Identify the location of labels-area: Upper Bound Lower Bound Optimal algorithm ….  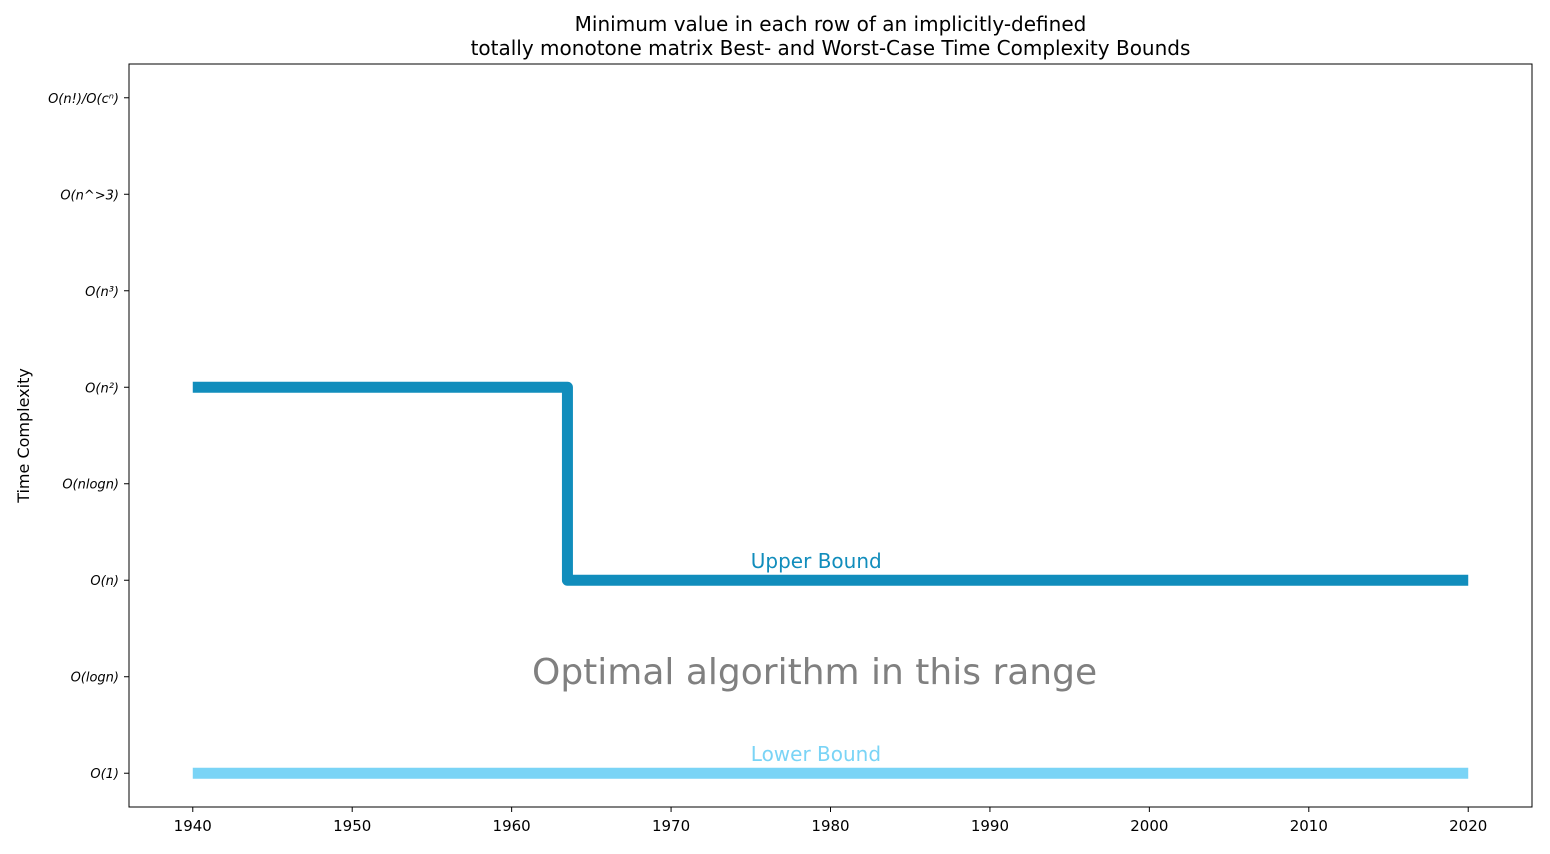
(814, 657).